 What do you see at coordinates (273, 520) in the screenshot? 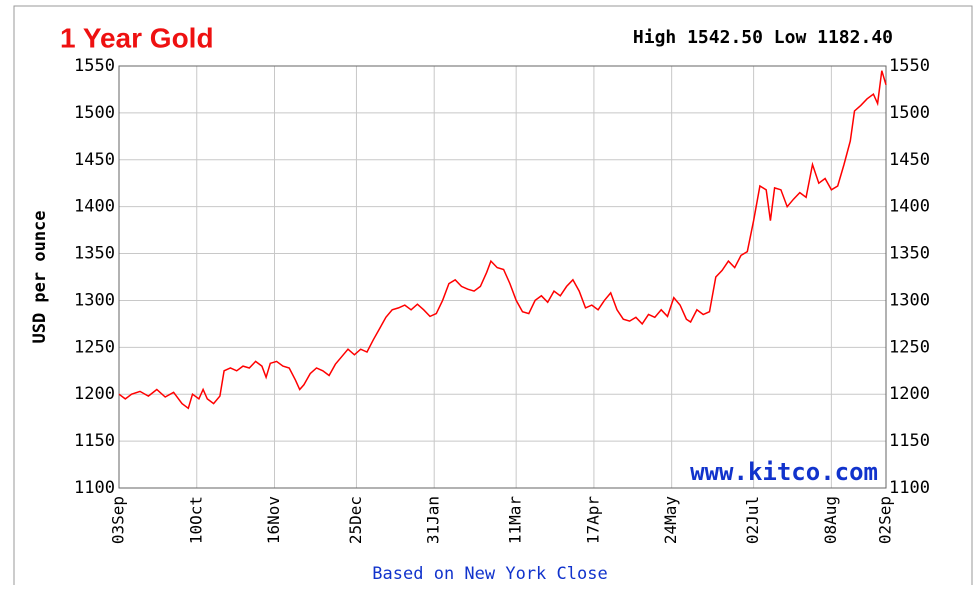
I see `x-tick-label: 16Nov` at bounding box center [273, 520].